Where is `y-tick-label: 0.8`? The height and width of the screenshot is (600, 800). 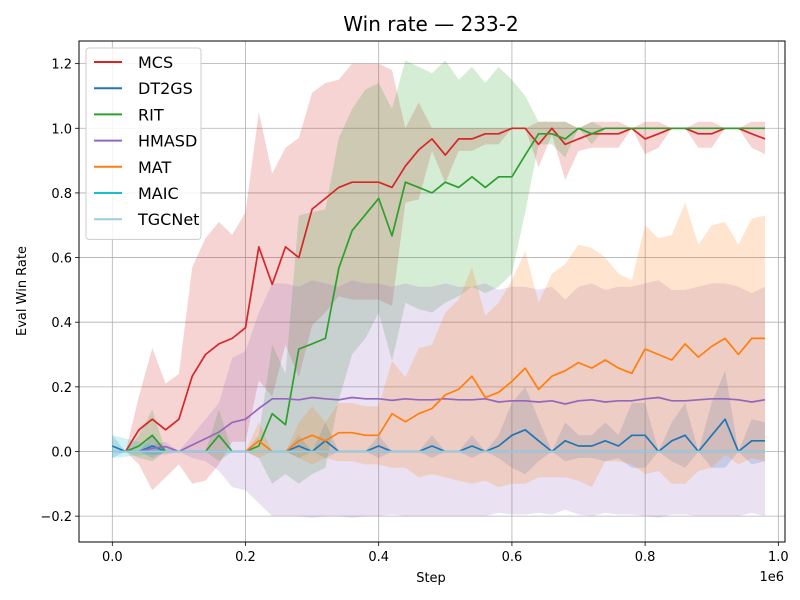 y-tick-label: 0.8 is located at coordinates (61, 194).